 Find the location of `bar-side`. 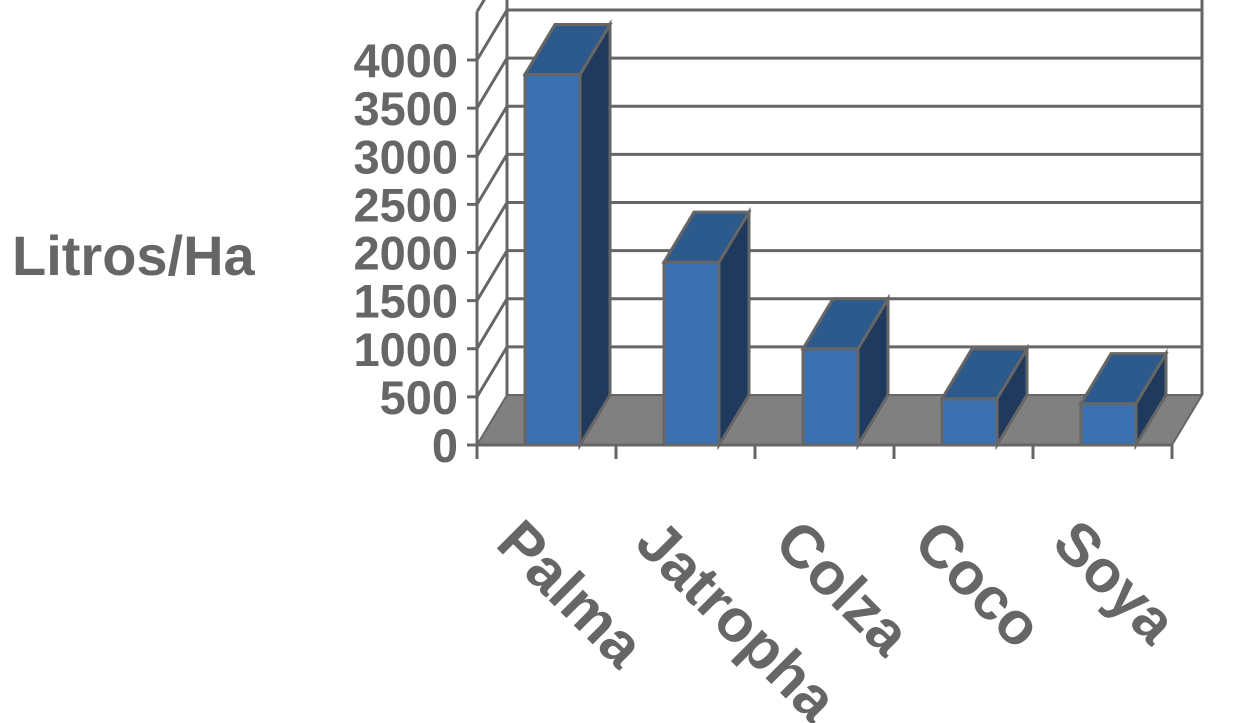

bar-side is located at coordinates (595, 235).